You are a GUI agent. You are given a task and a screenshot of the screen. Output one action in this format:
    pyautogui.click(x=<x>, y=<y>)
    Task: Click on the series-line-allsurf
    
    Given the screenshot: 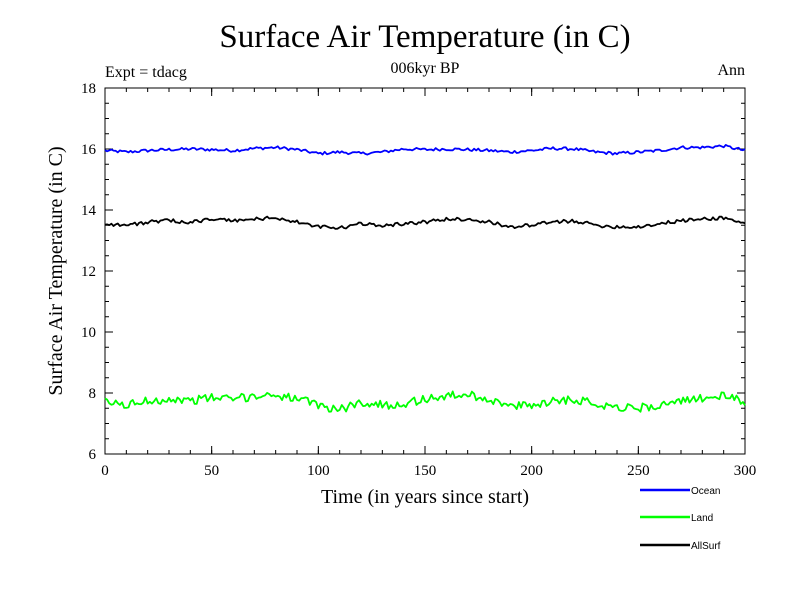 What is the action you would take?
    pyautogui.click(x=425, y=222)
    